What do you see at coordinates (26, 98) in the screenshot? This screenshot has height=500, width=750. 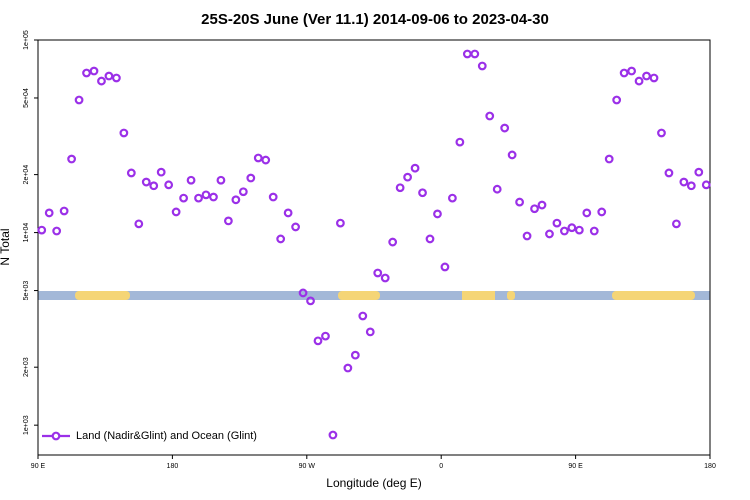 I see `y-tick-label: 5e+04` at bounding box center [26, 98].